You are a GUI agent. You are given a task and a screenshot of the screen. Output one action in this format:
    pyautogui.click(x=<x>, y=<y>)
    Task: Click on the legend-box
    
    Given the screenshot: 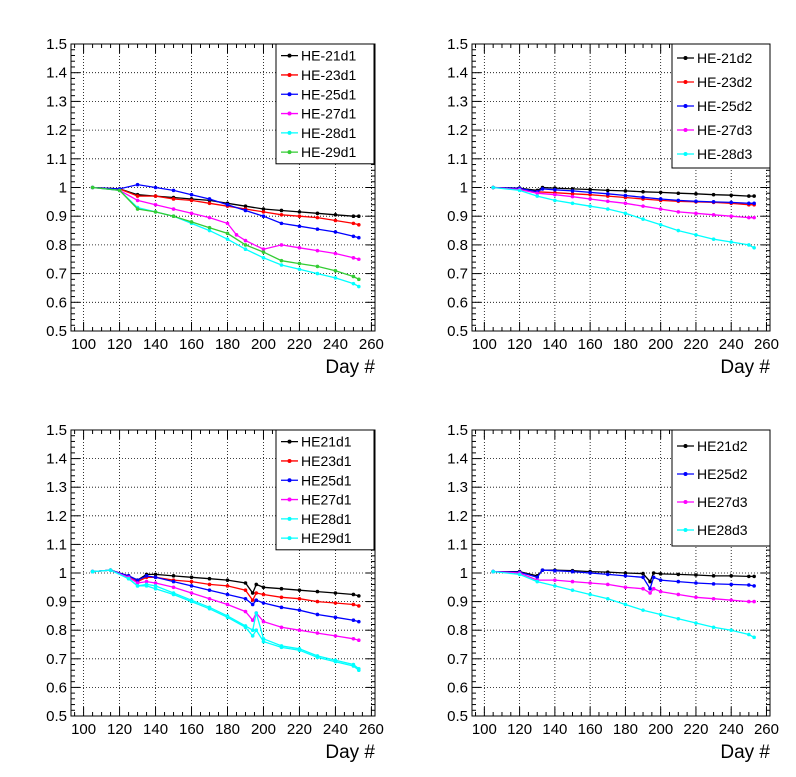 What is the action you would take?
    pyautogui.click(x=325, y=104)
    